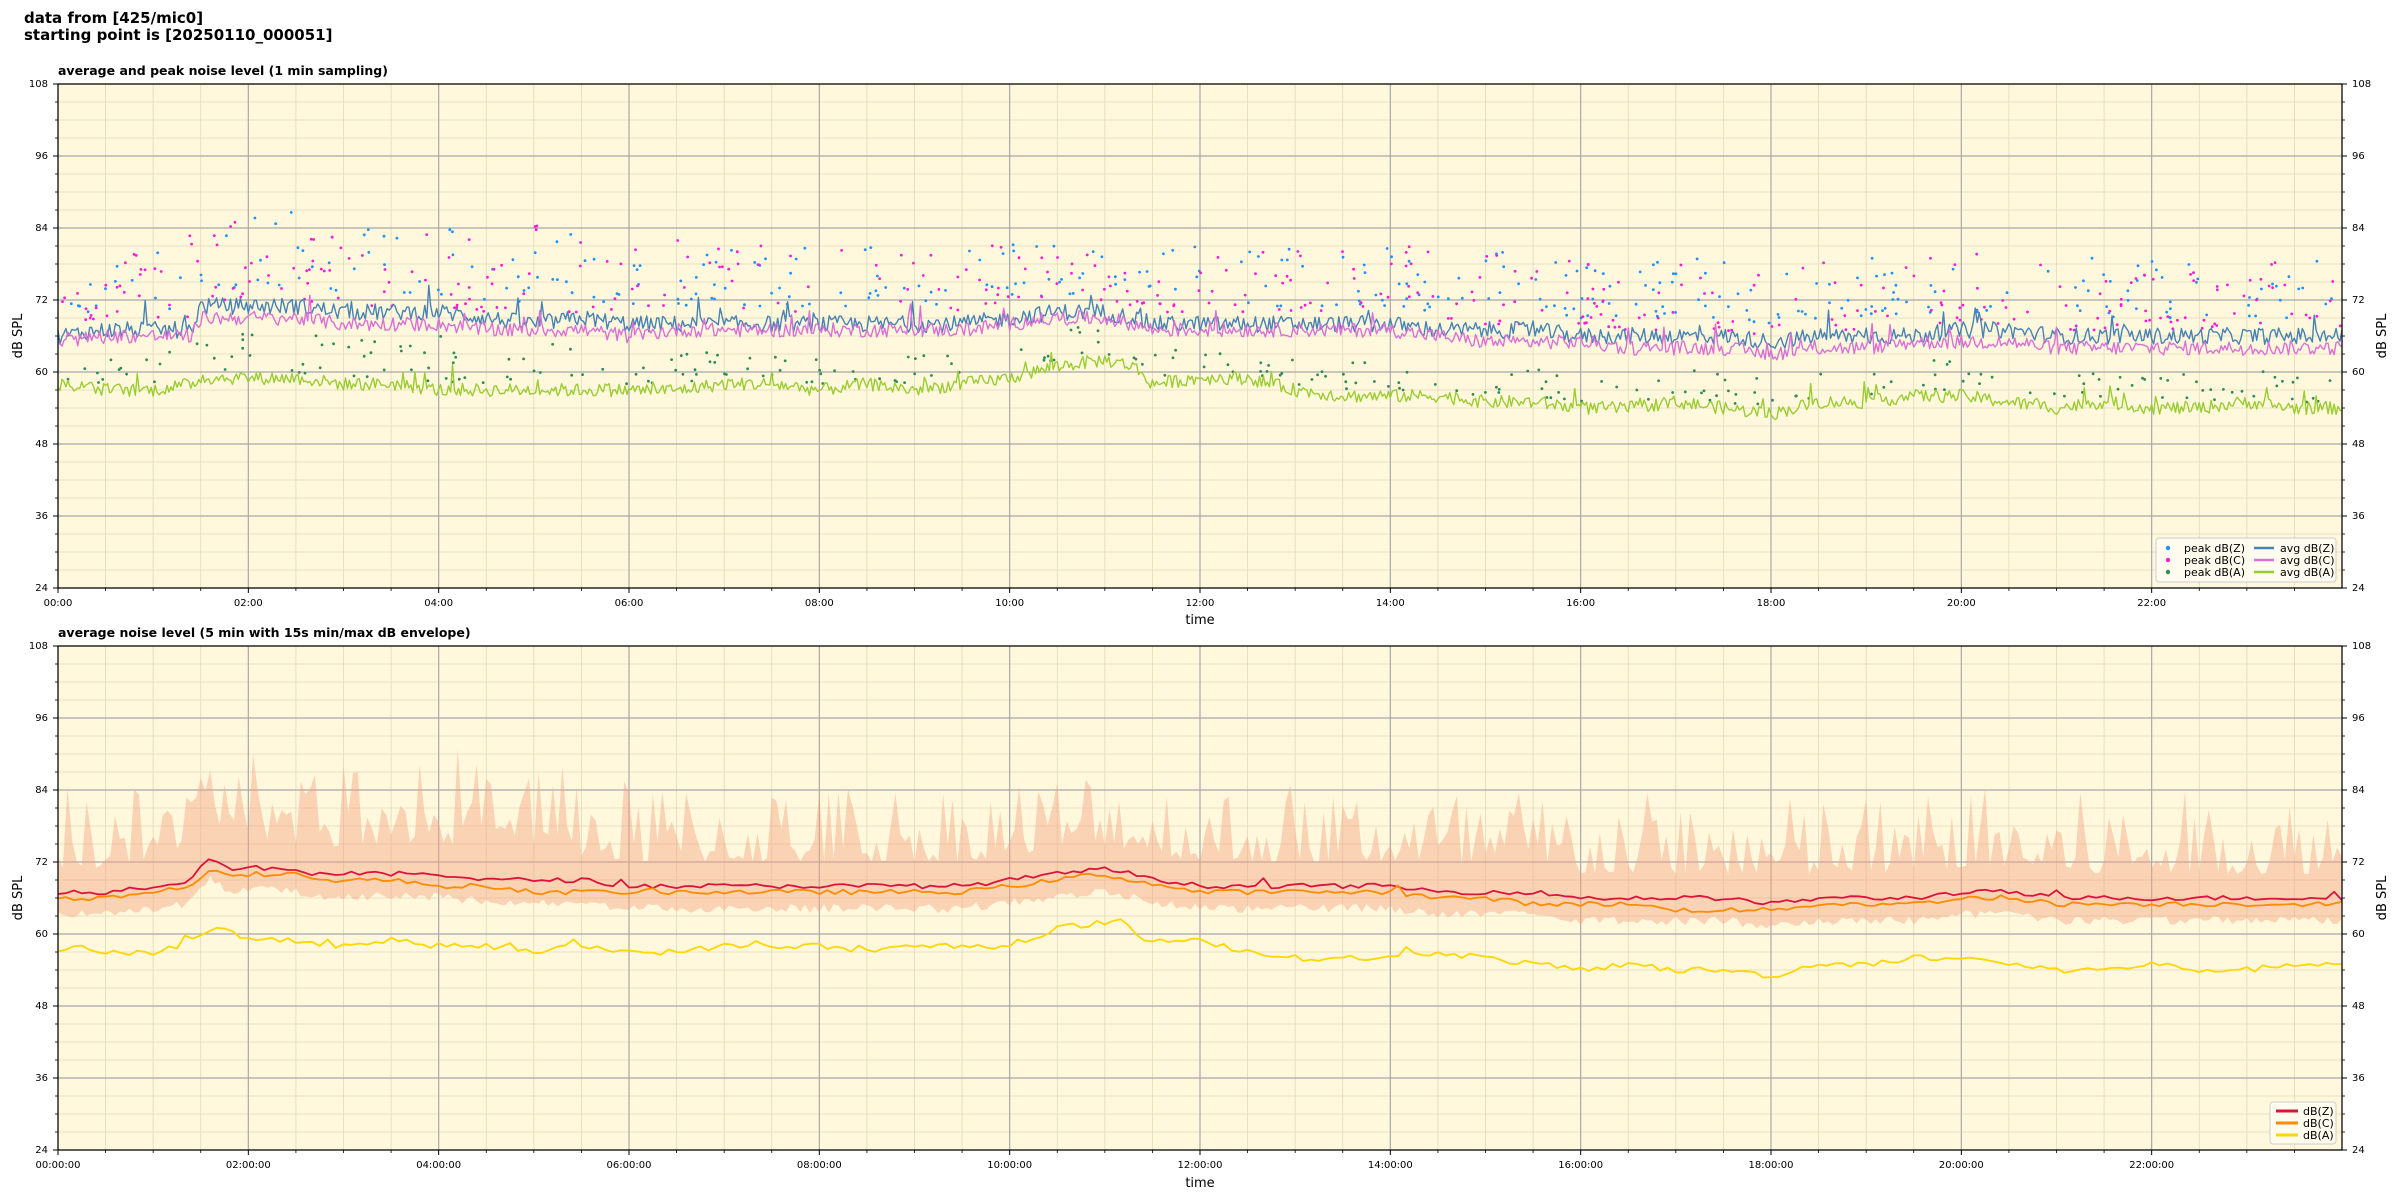  I want to click on y-tick-label: 48, so click(41, 1006).